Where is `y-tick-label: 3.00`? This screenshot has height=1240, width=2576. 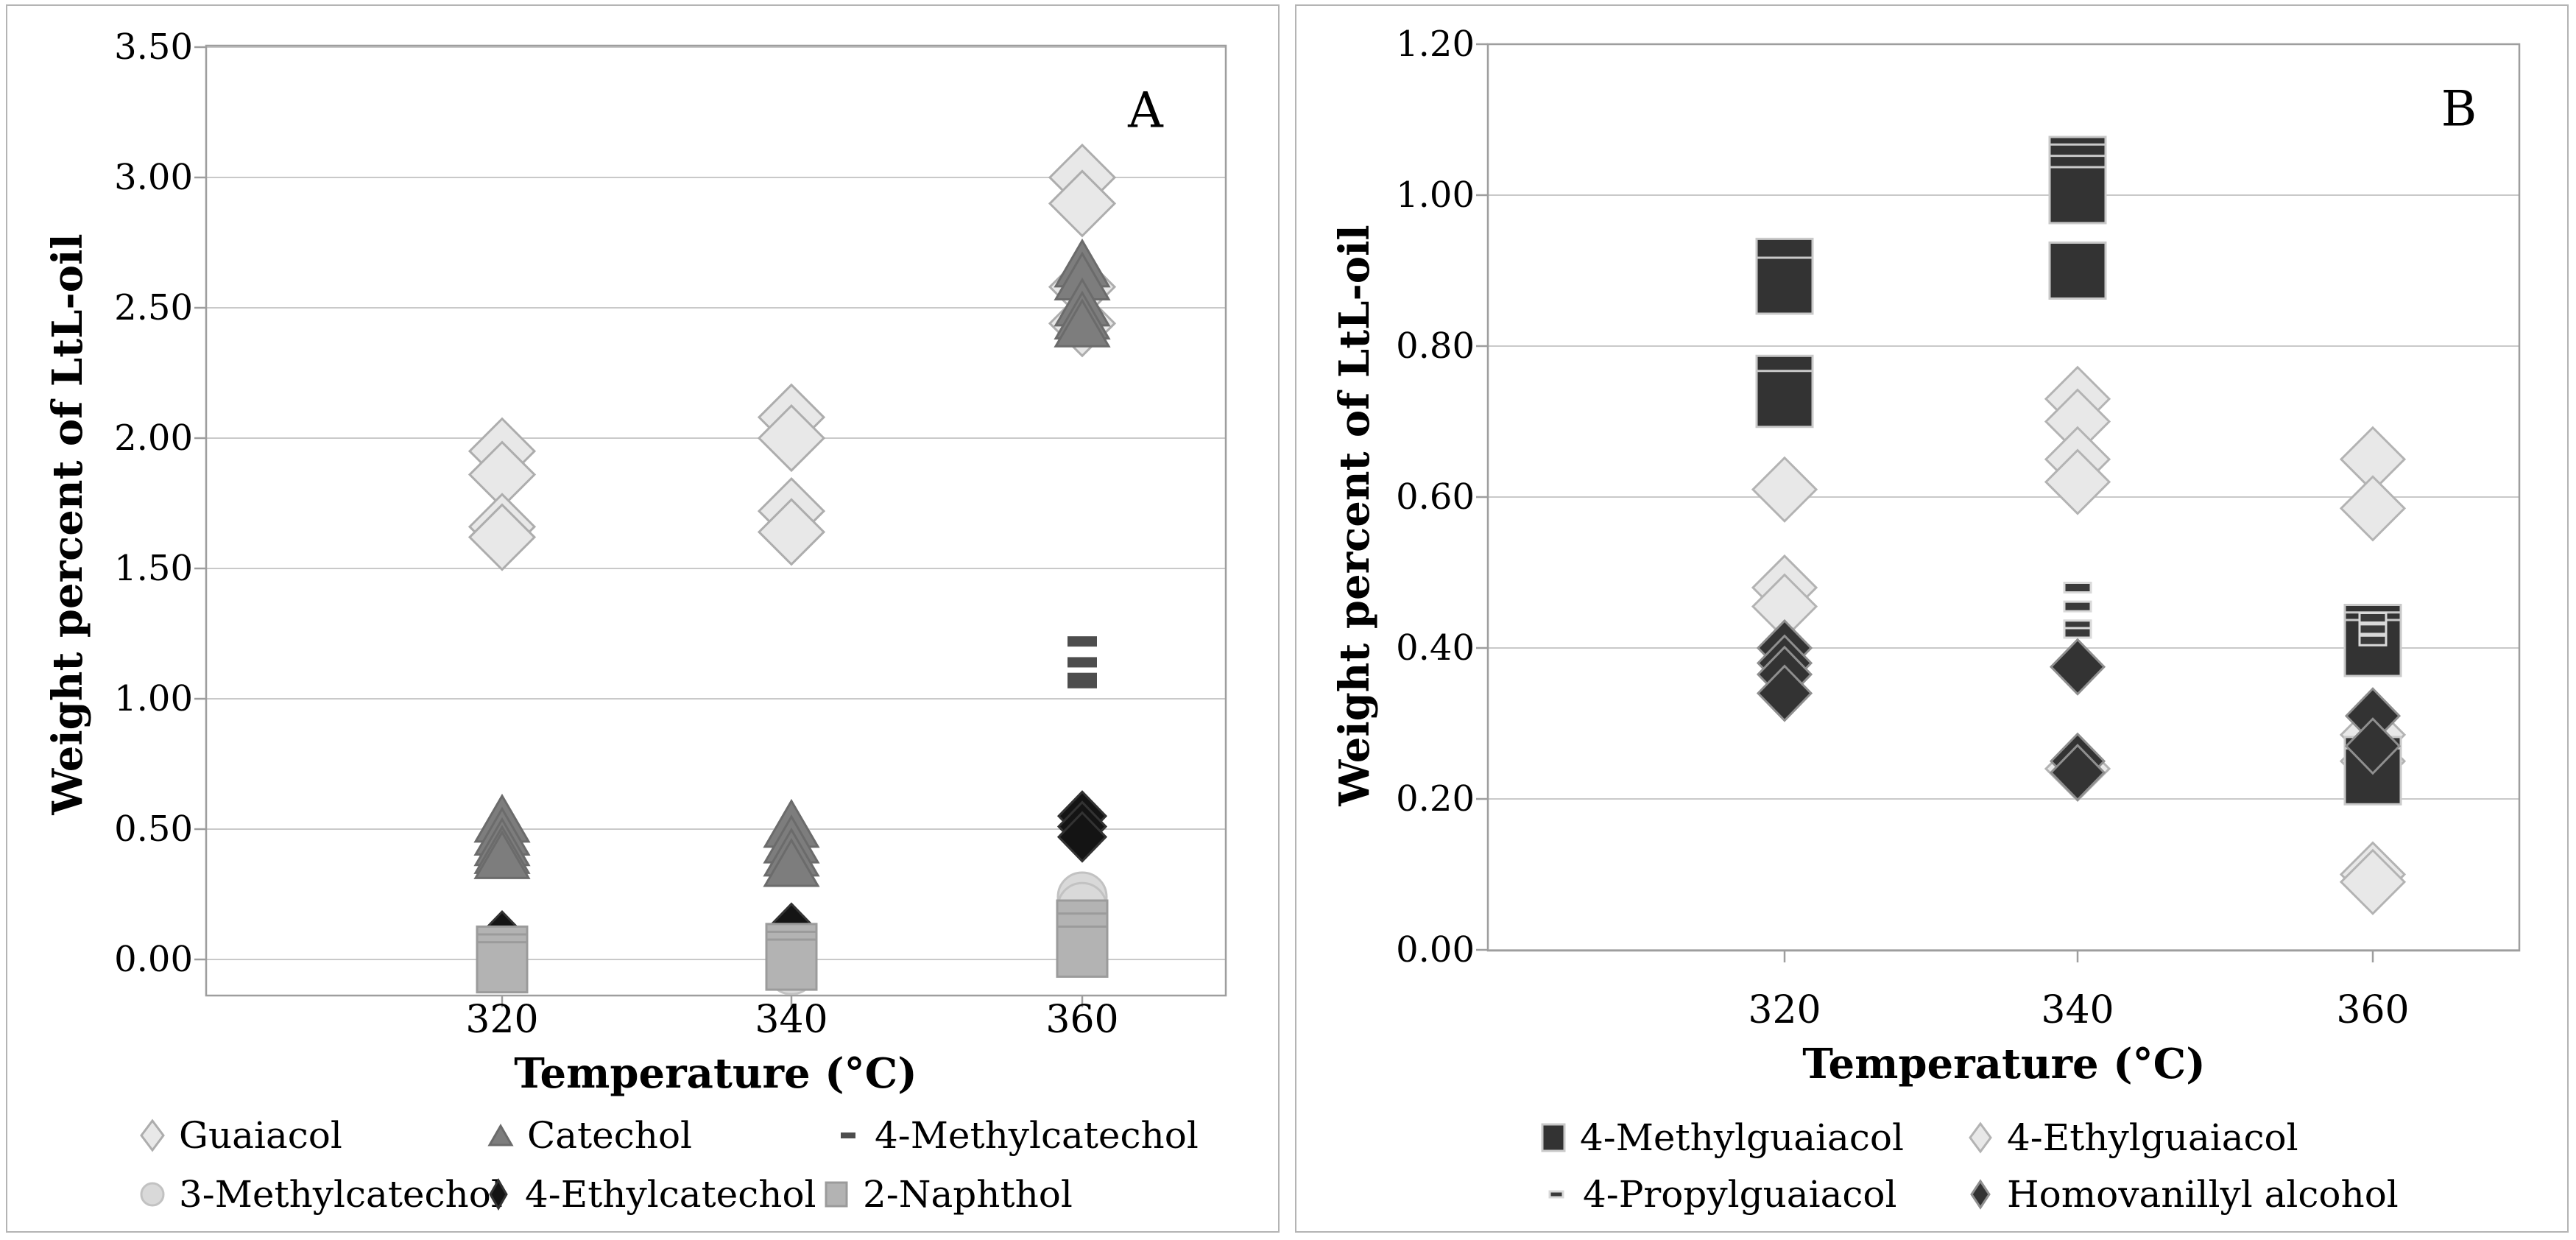 y-tick-label: 3.00 is located at coordinates (153, 177).